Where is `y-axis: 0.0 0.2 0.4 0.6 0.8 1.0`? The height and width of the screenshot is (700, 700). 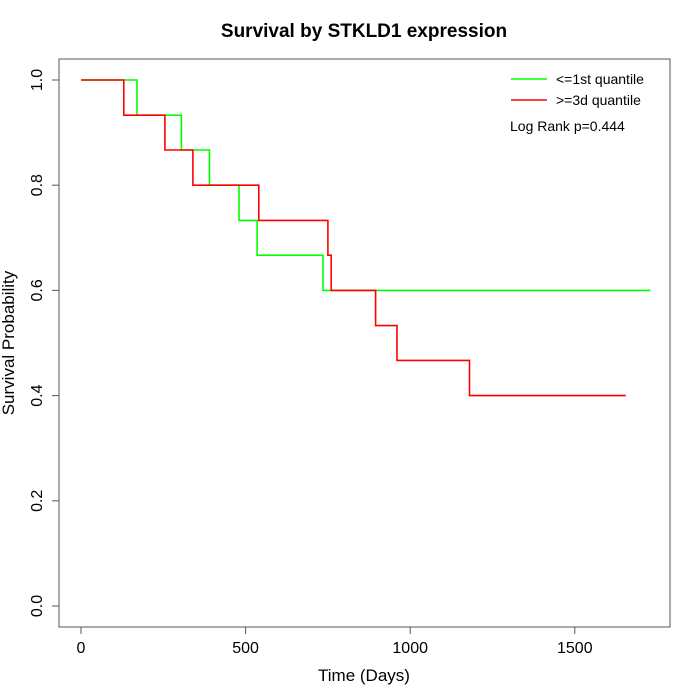
y-axis: 0.0 0.2 0.4 0.6 0.8 1.0 is located at coordinates (44, 343).